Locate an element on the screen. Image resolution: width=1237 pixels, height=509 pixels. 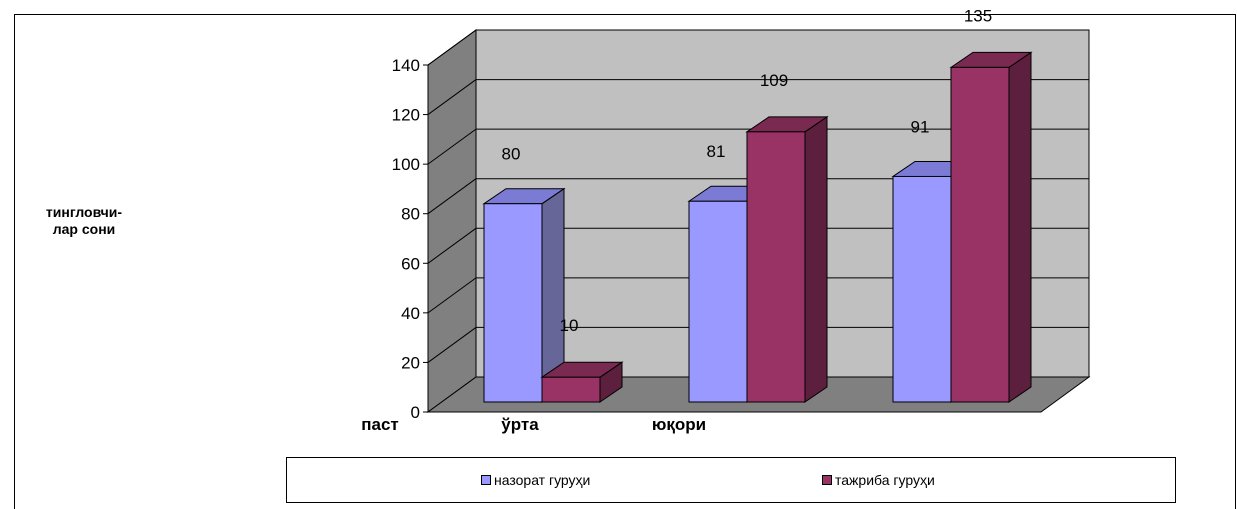
legend-item-control: назорат гуруҳи is located at coordinates (535, 480).